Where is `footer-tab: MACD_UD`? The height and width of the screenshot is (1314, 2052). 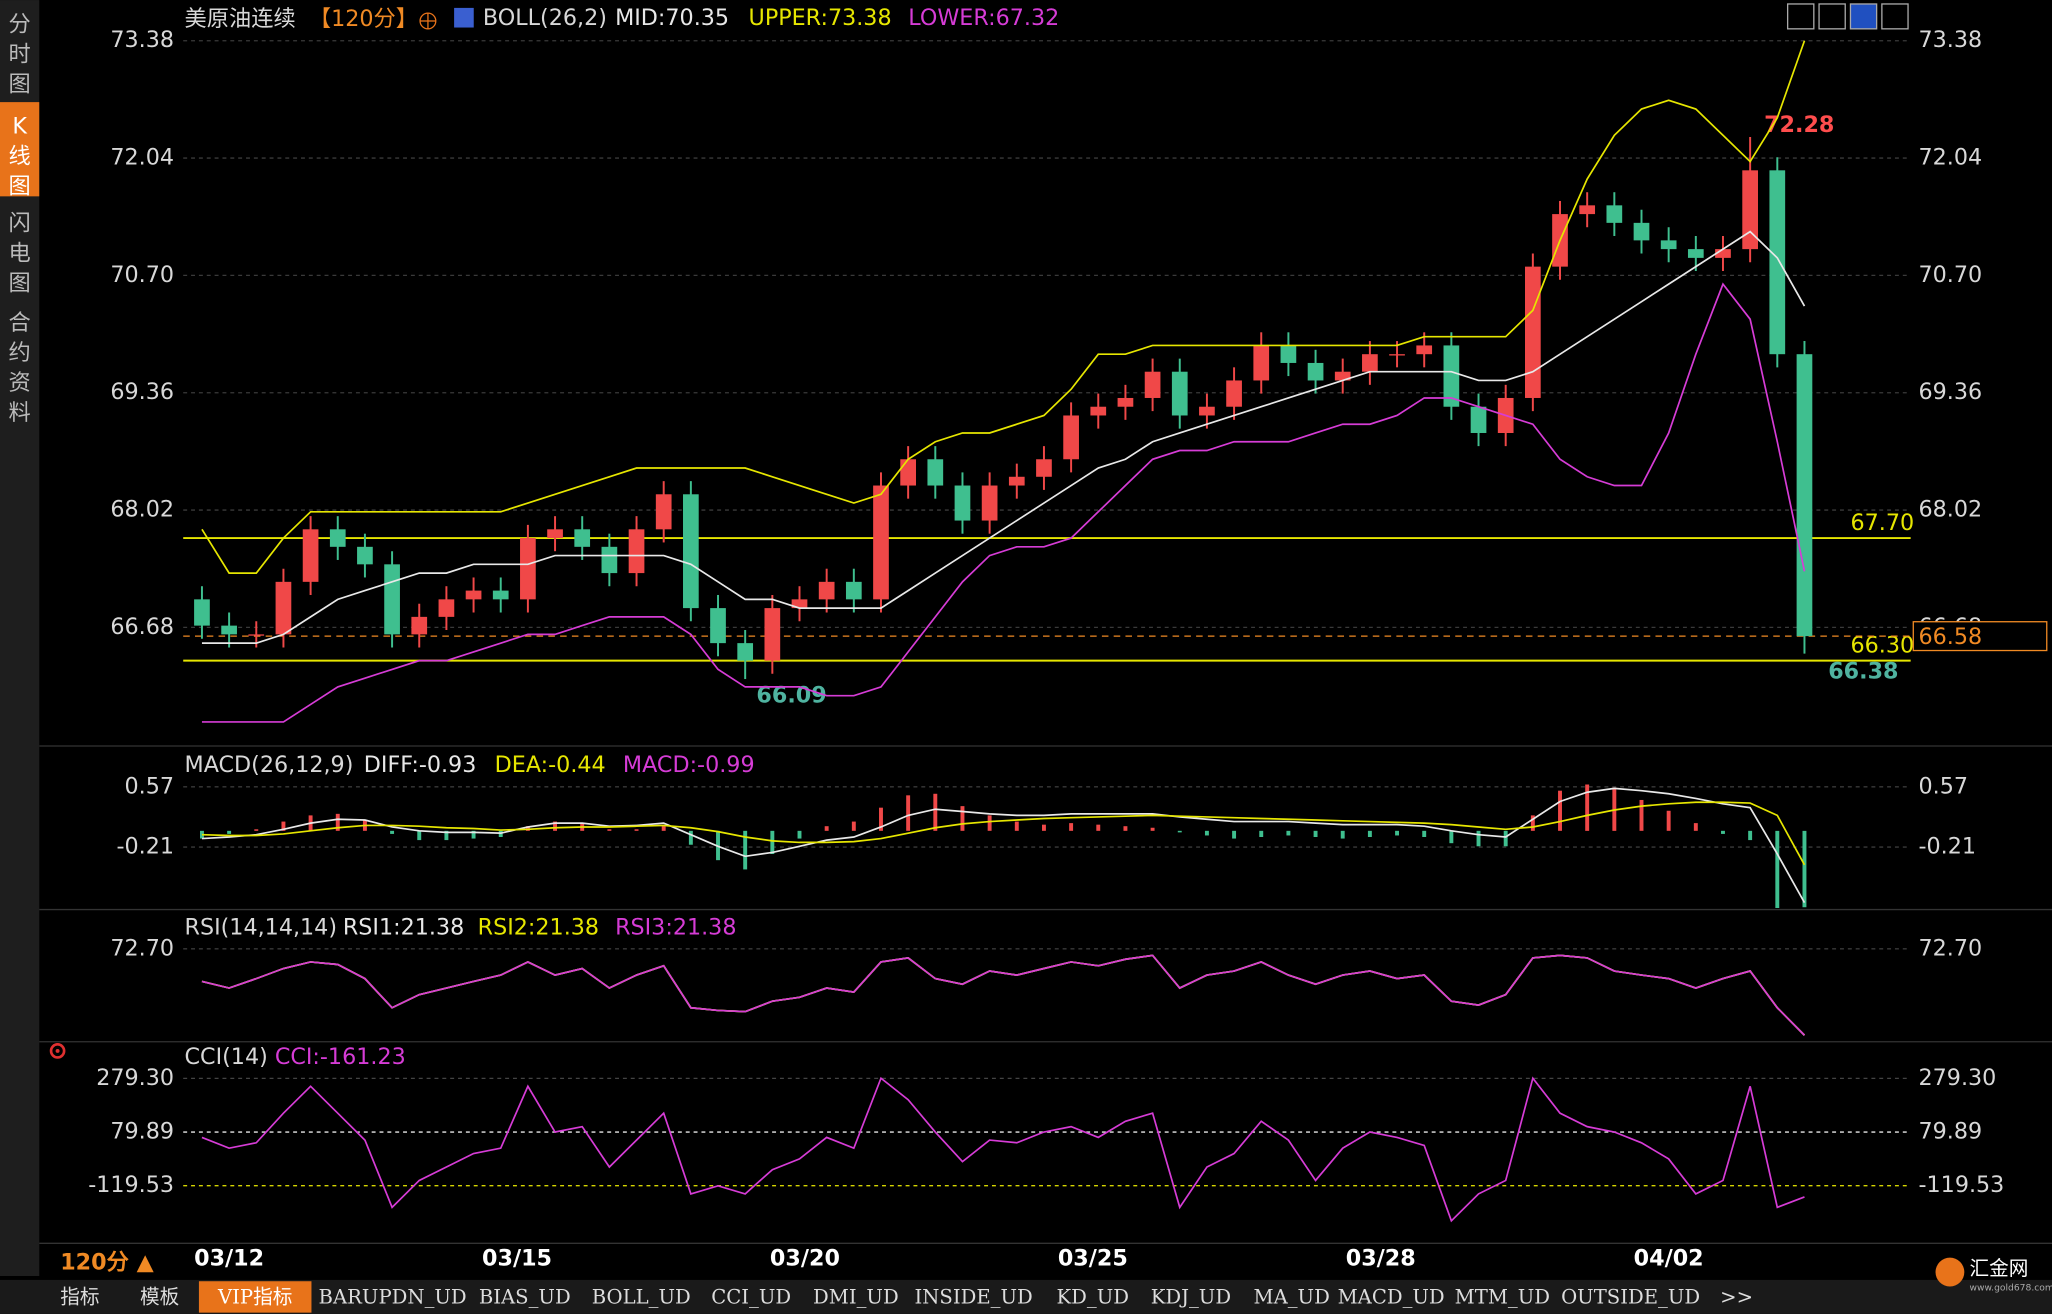 footer-tab: MACD_UD is located at coordinates (1391, 1297).